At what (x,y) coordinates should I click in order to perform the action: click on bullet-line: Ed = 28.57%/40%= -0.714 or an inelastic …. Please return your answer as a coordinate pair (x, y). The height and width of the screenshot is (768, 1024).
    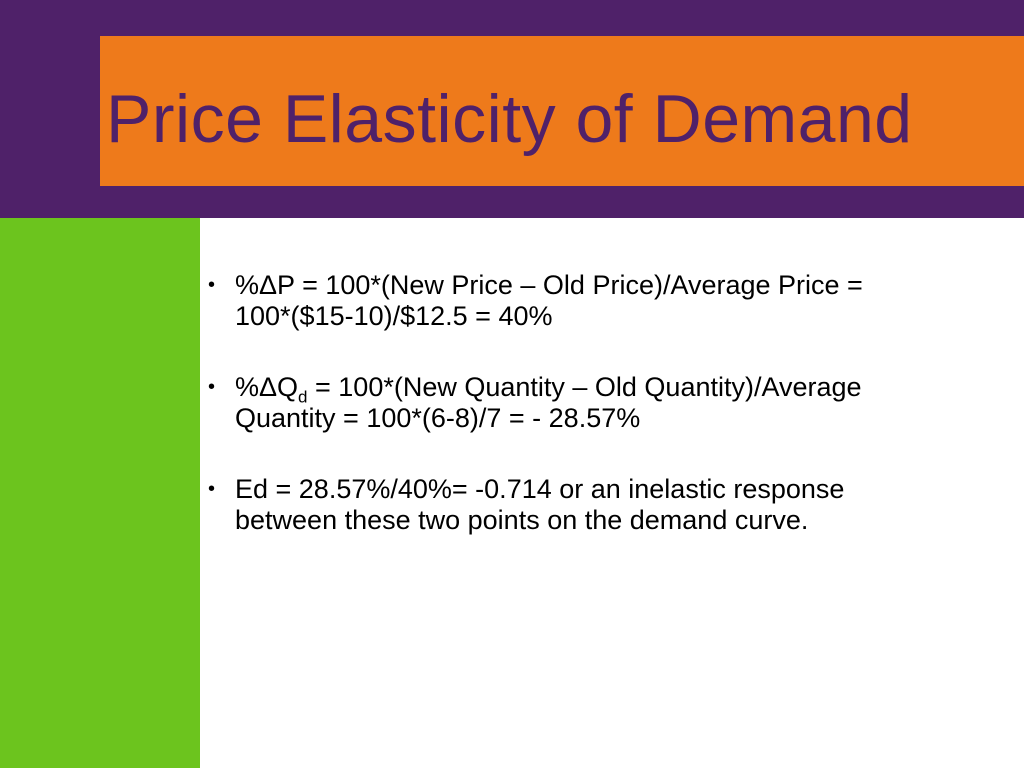
    Looking at the image, I should click on (540, 489).